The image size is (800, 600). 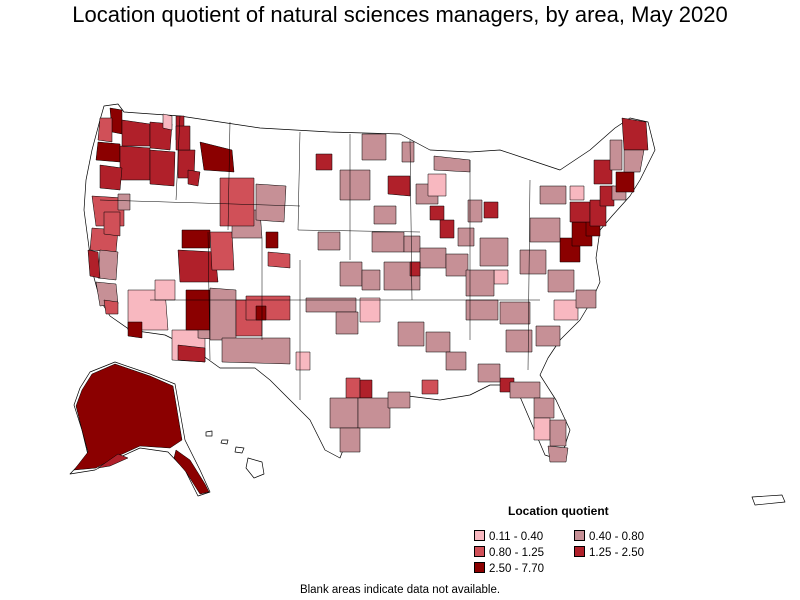 What do you see at coordinates (400, 590) in the screenshot?
I see `footnote: Blank areas indicate data not available.` at bounding box center [400, 590].